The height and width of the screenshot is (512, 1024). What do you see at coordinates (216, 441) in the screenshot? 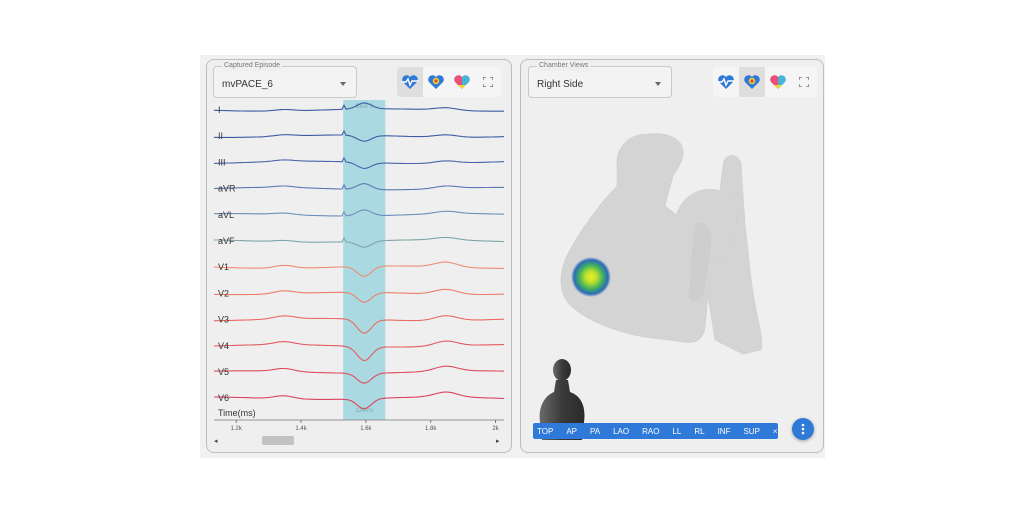
I see `scroll-left-arrow: ◂` at bounding box center [216, 441].